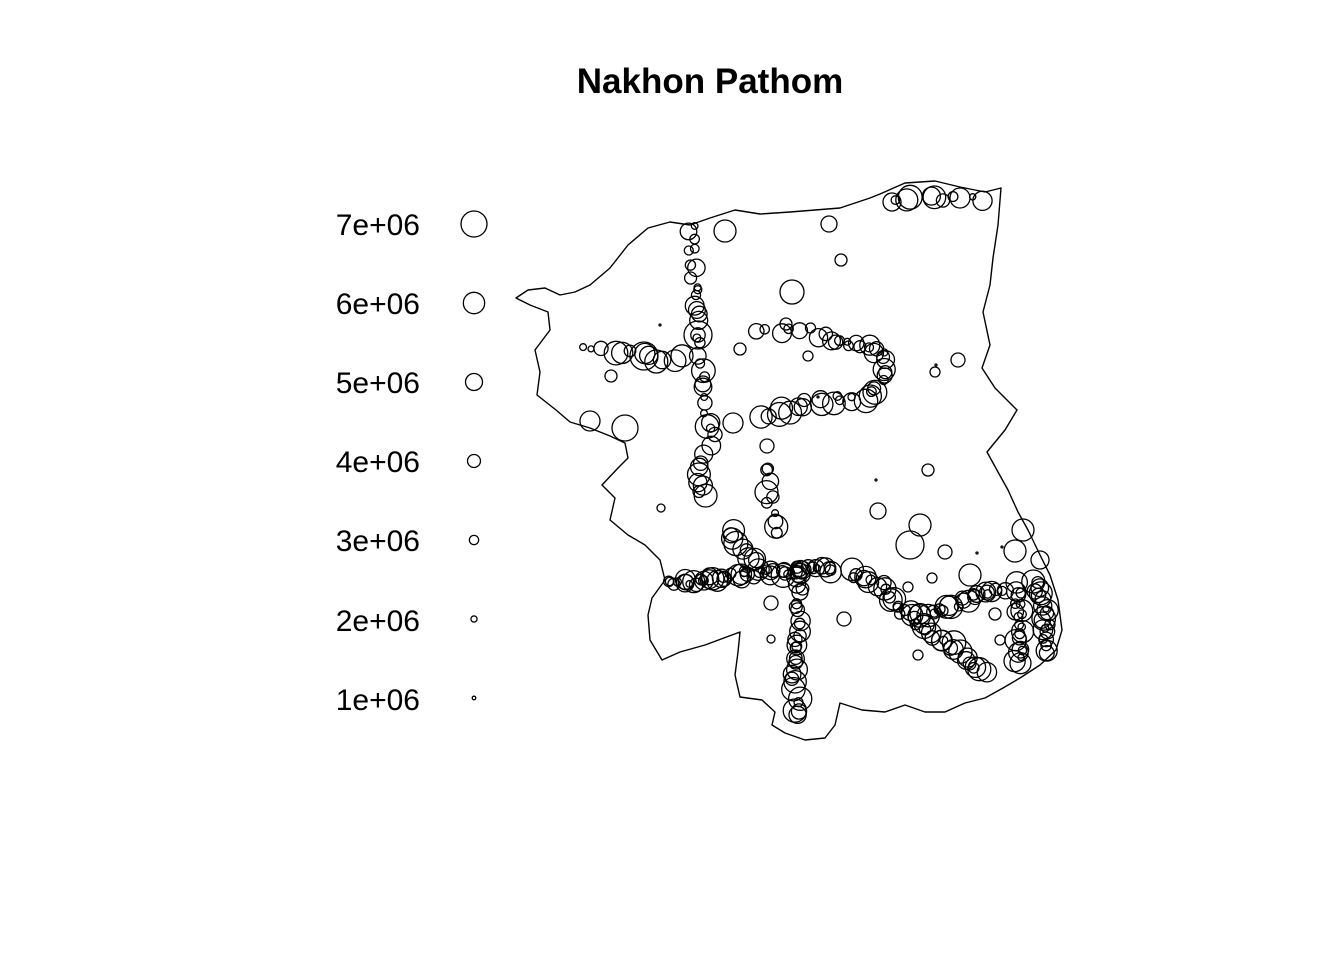 Image resolution: width=1344 pixels, height=960 pixels. I want to click on legend-label-1e06: 1e+06, so click(378, 700).